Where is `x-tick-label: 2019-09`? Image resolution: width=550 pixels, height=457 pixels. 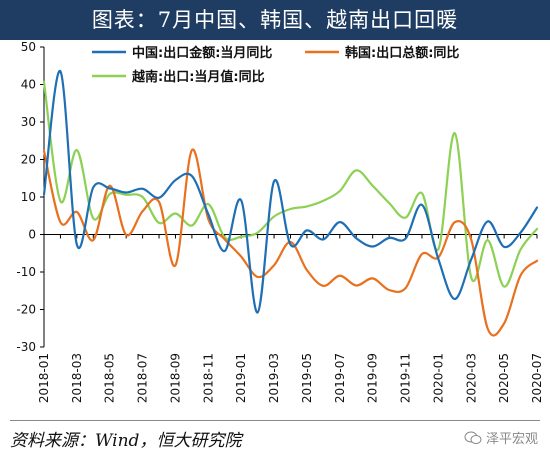 x-tick-label: 2019-09 is located at coordinates (373, 378).